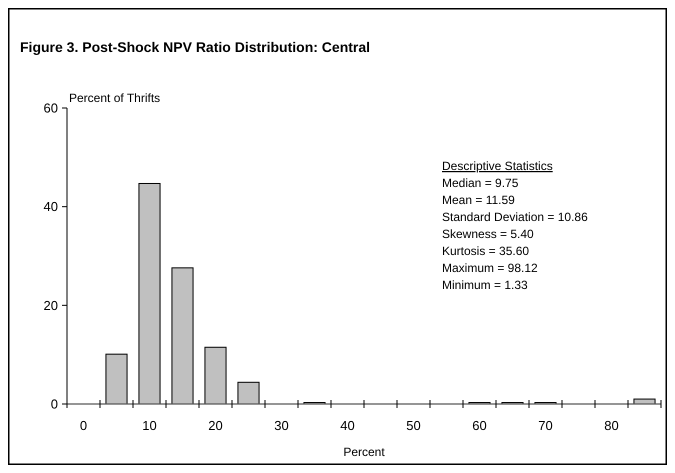 Image resolution: width=675 pixels, height=473 pixels. I want to click on y-axis-title: Percent of Thrifts, so click(114, 98).